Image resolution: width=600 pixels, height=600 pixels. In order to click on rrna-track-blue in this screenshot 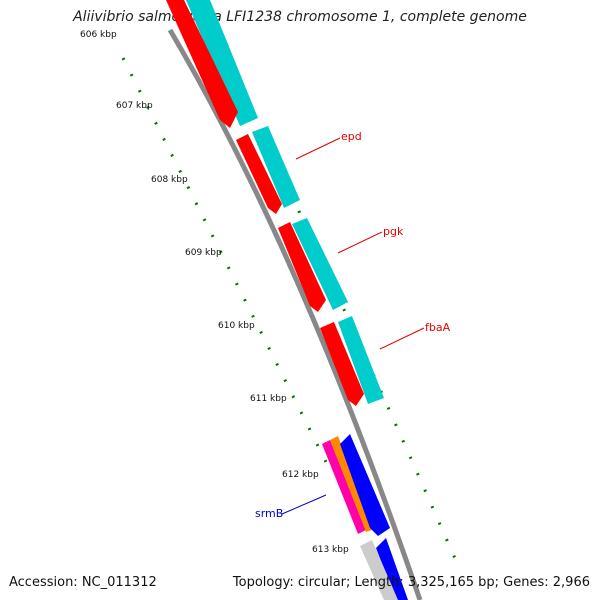, I will do `click(374, 517)`.